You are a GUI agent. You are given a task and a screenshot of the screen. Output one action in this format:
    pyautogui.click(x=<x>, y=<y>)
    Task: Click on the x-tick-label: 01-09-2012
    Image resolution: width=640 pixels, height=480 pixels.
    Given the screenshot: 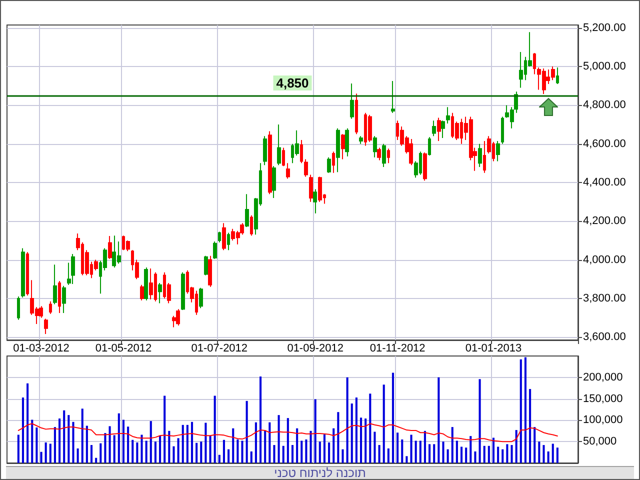 What is the action you would take?
    pyautogui.click(x=315, y=348)
    